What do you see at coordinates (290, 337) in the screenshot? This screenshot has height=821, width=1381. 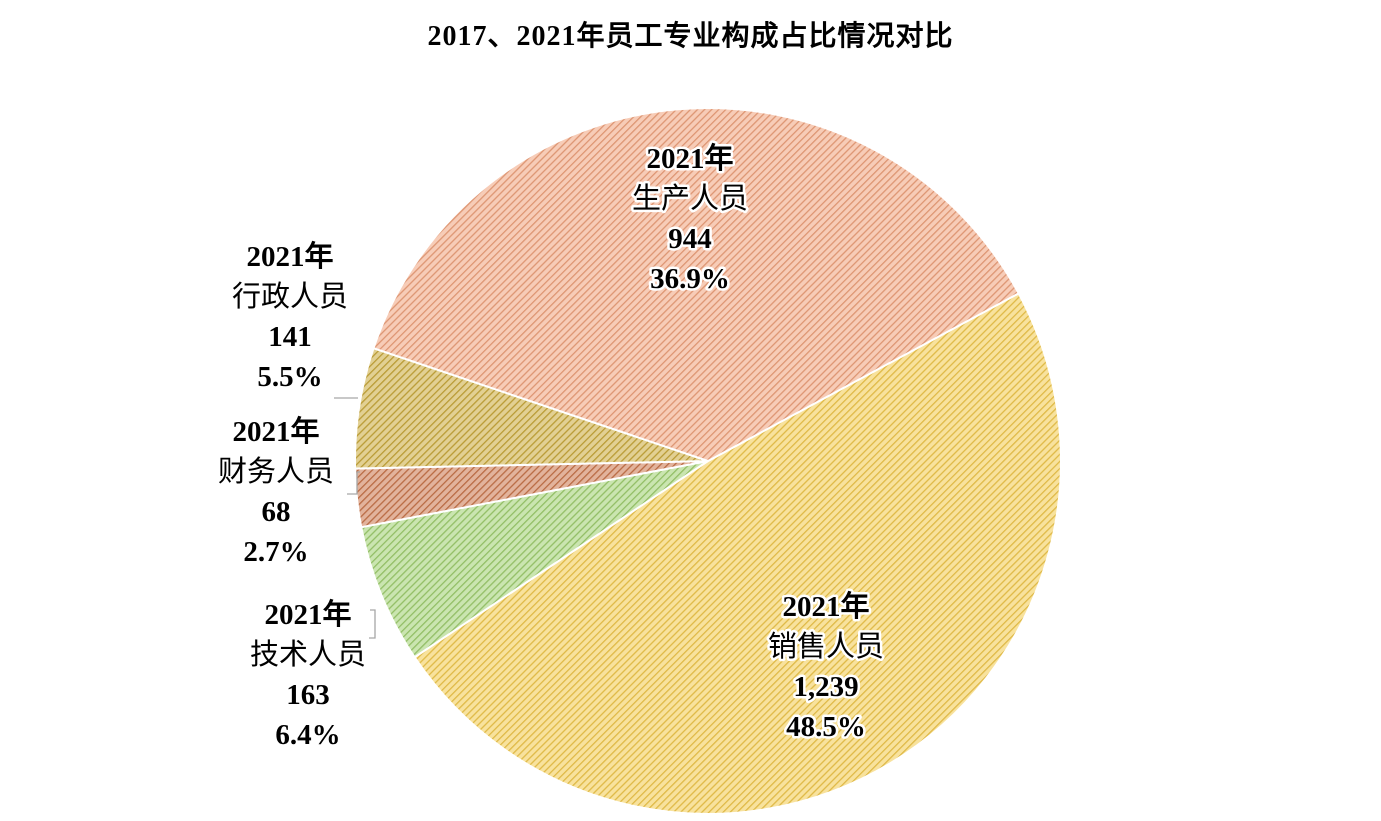 I see `slice-4-value-label: 141` at bounding box center [290, 337].